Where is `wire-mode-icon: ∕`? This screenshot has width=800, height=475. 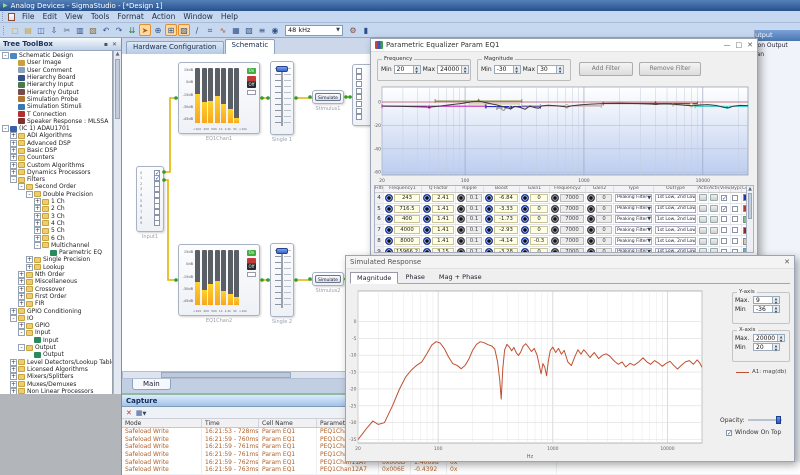
wire-mode-icon: ∕ is located at coordinates (197, 30).